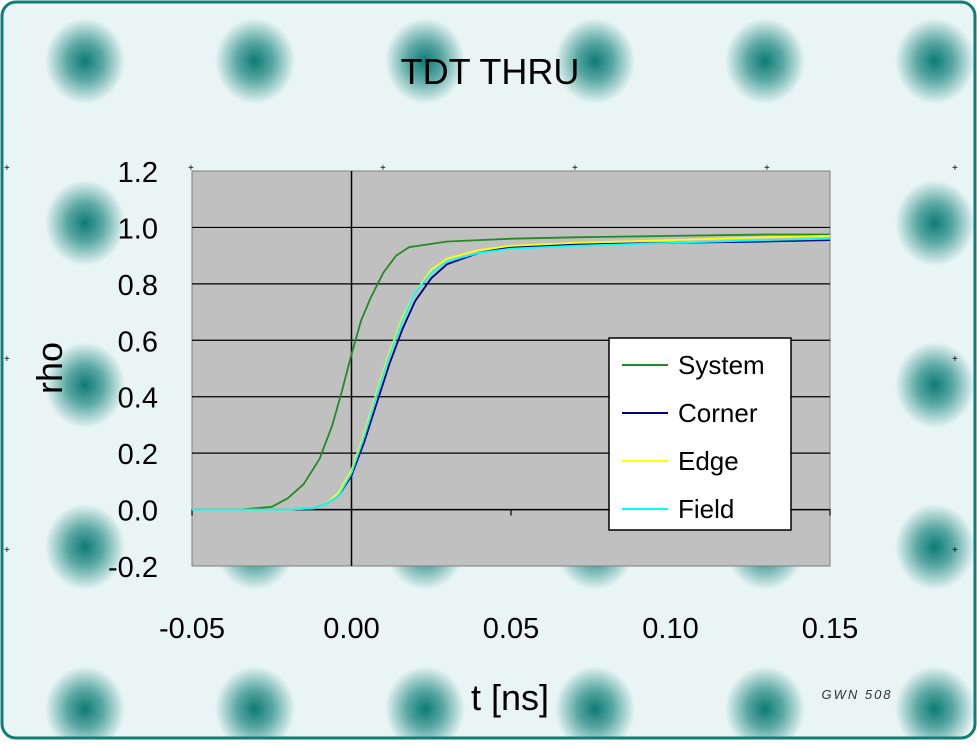 The image size is (977, 745). Describe the element at coordinates (510, 697) in the screenshot. I see `x-axis-label: t [ns]` at that location.